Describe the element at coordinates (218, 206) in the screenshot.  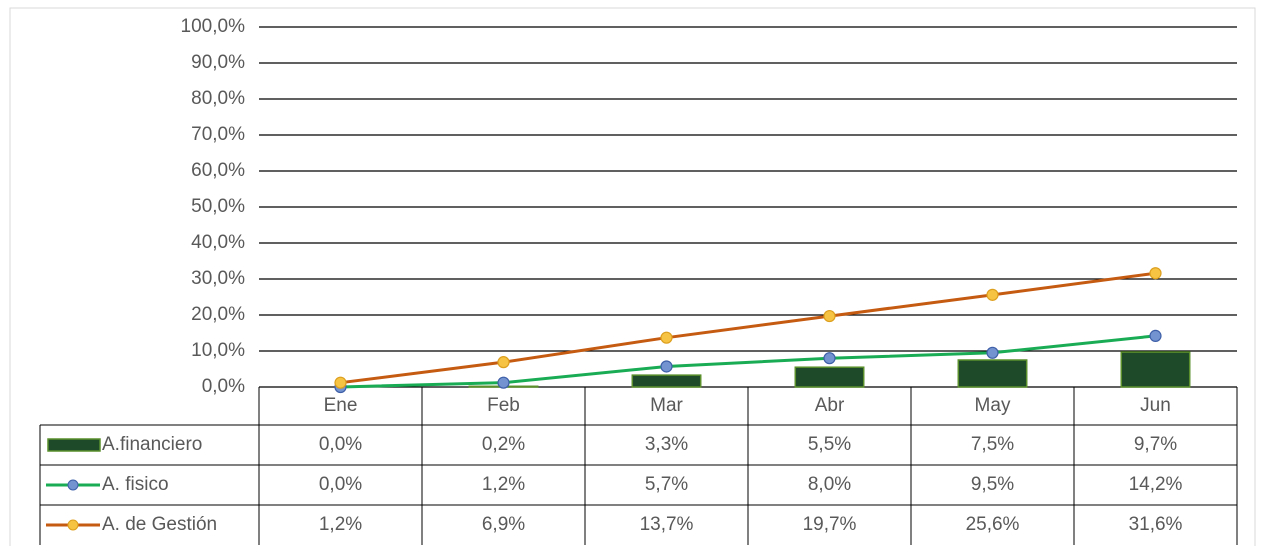
I see `y-tick-label: 50,0%` at that location.